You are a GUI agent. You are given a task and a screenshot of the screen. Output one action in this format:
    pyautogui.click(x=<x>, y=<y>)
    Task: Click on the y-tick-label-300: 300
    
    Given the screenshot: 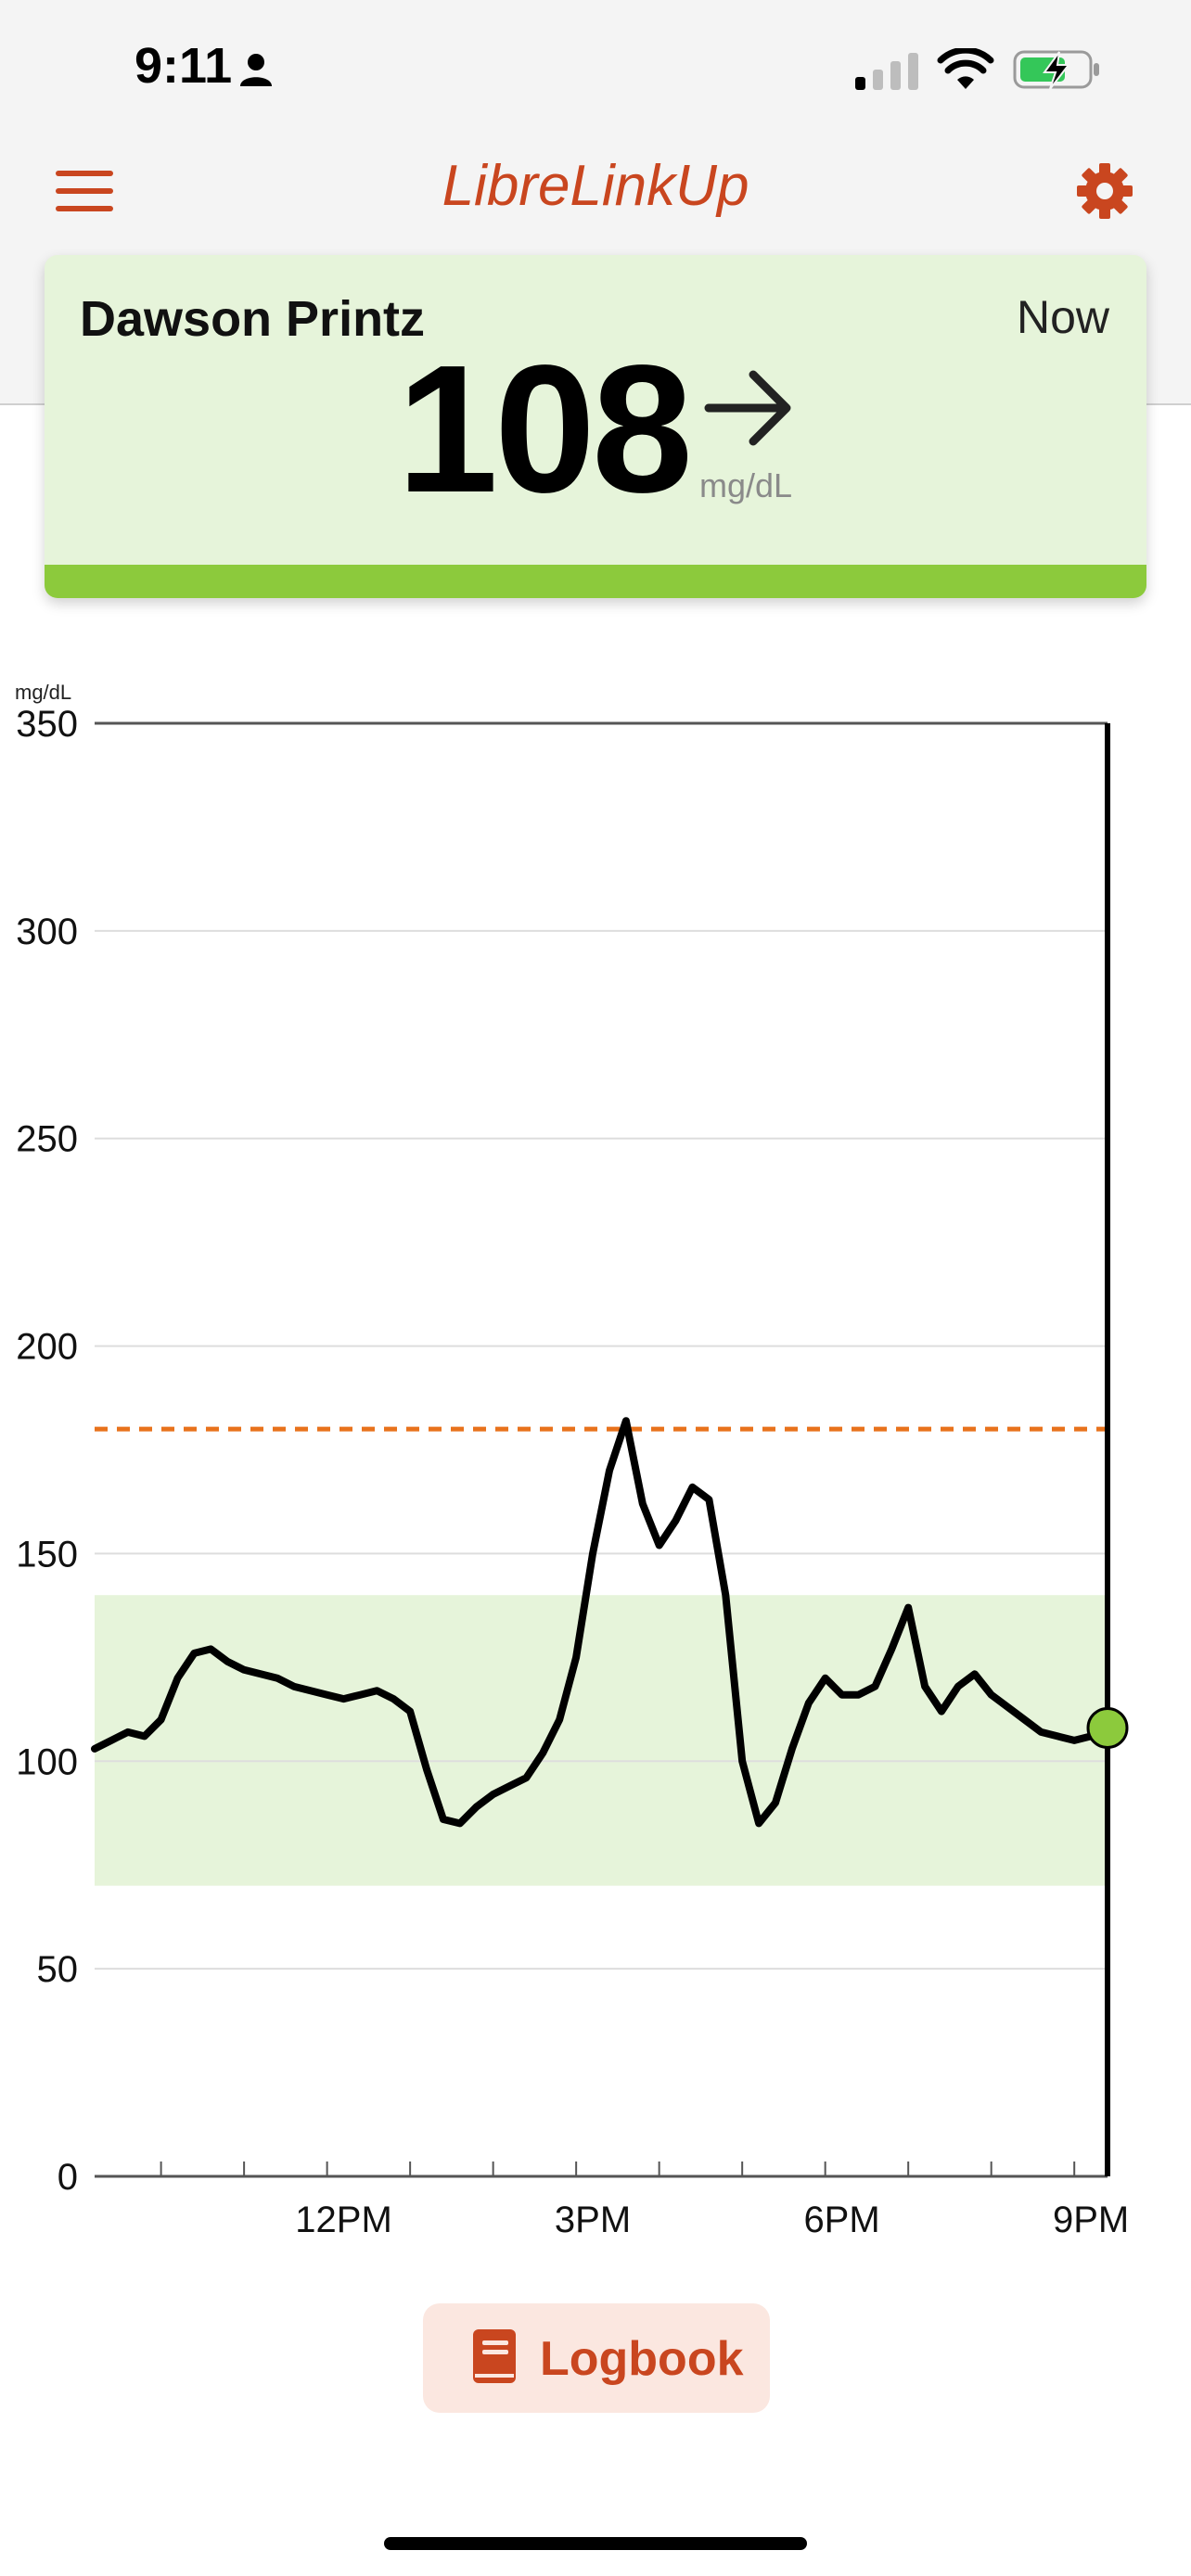 What is the action you would take?
    pyautogui.click(x=47, y=932)
    